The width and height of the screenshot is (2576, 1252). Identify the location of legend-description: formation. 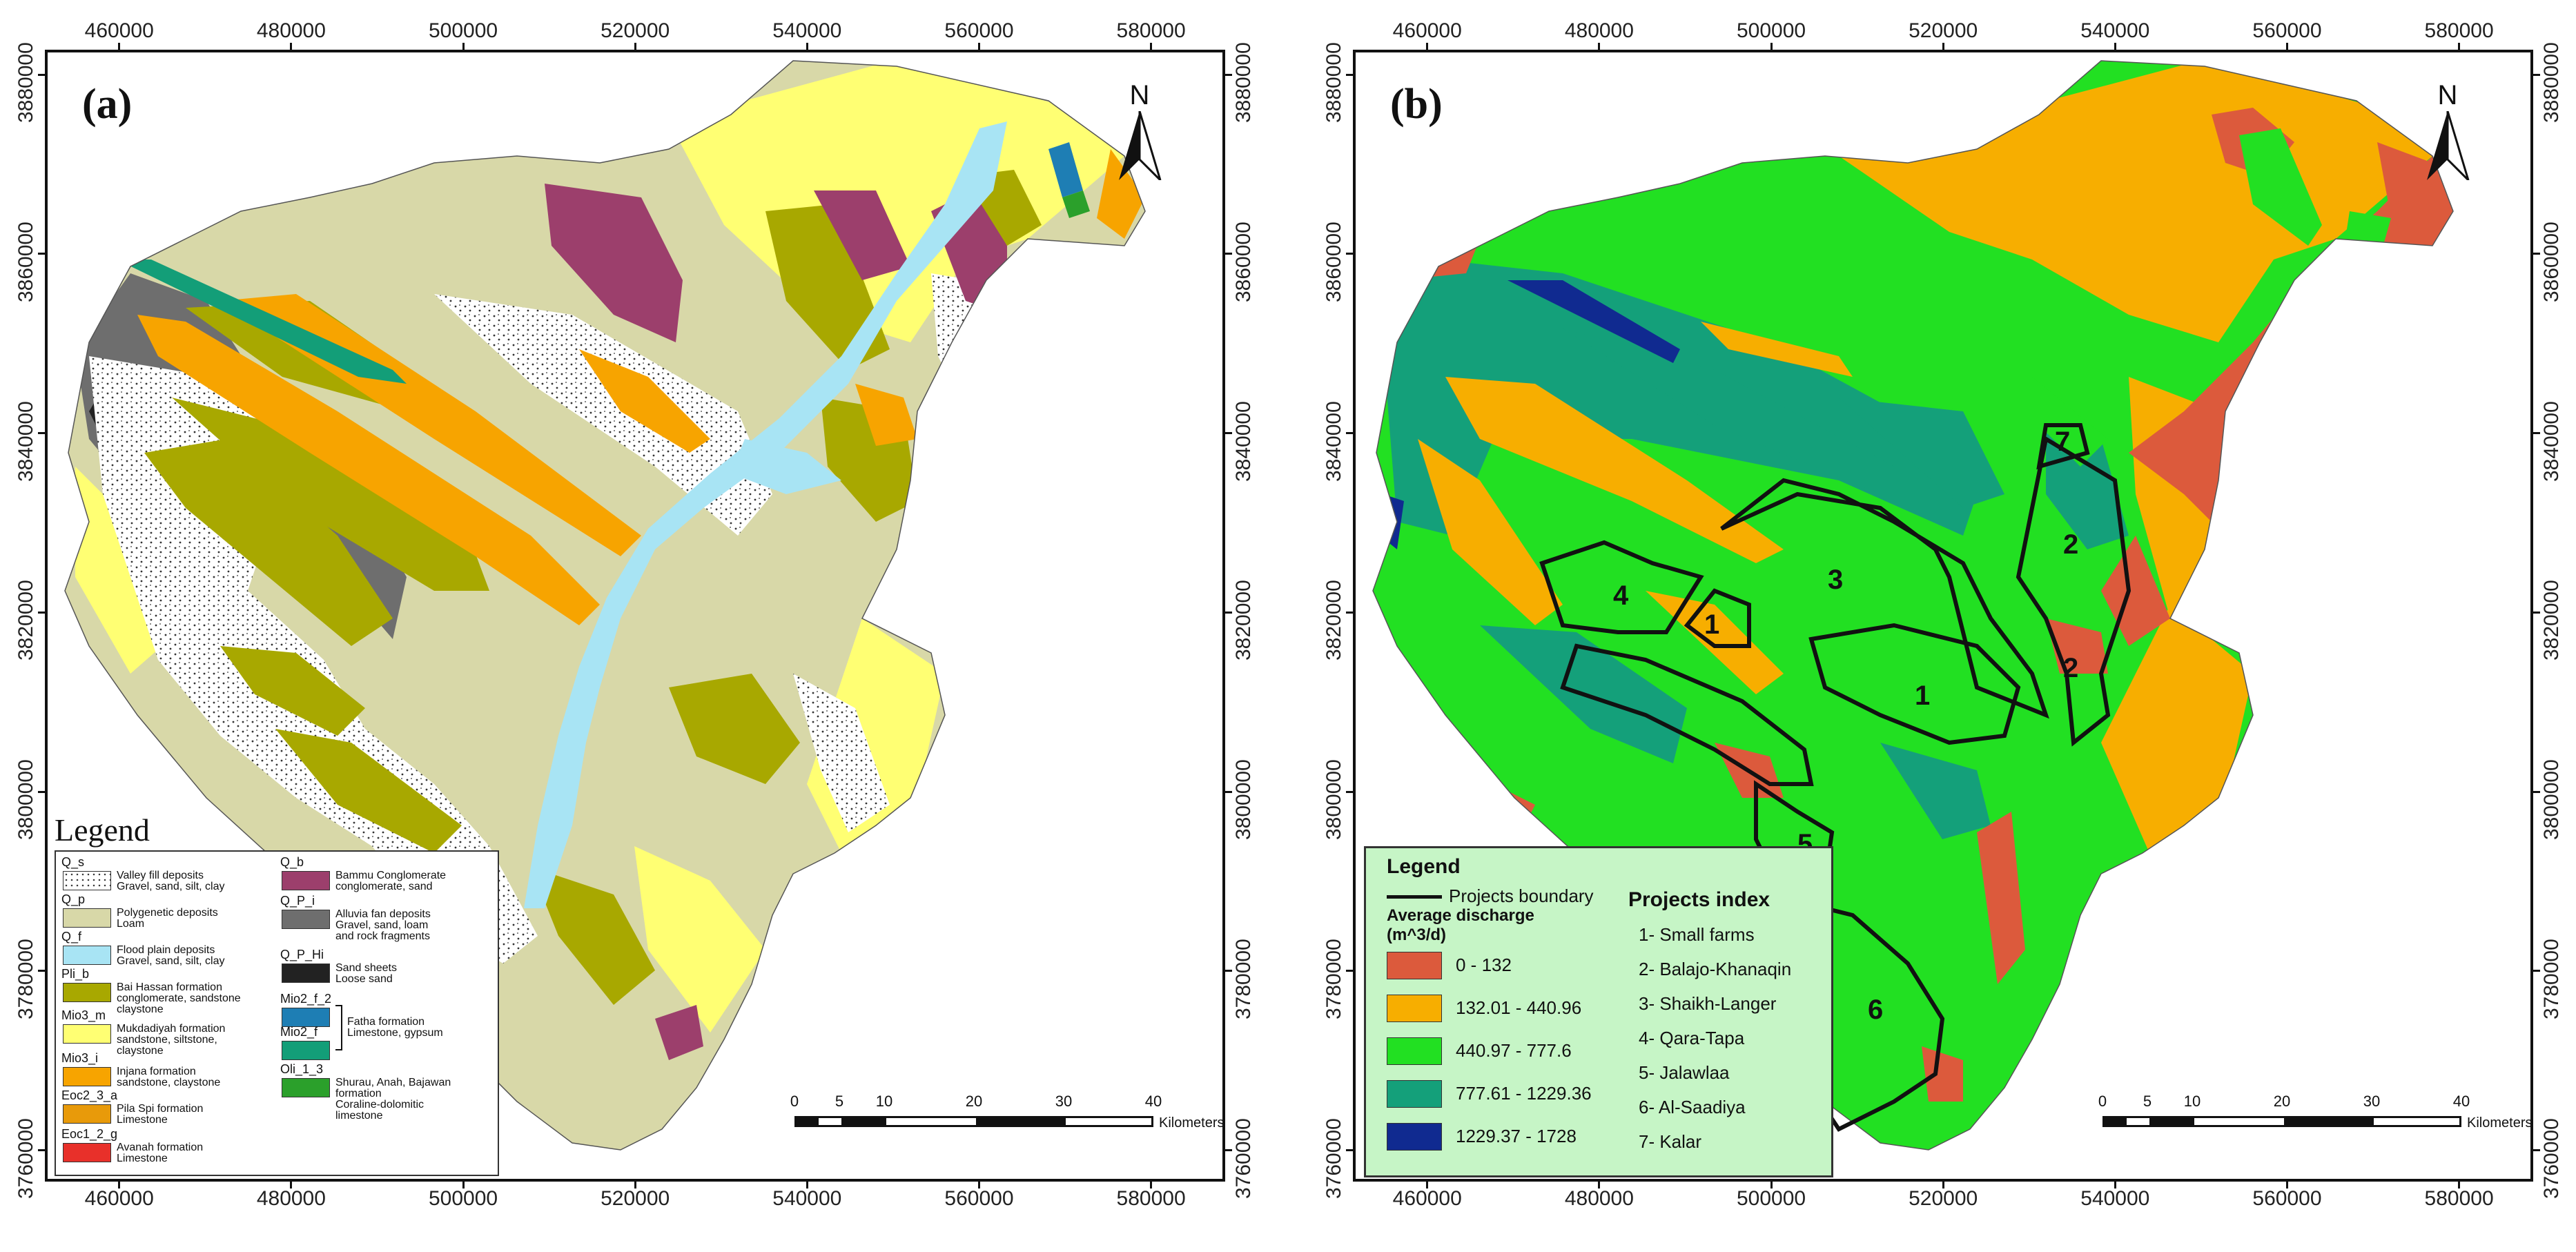
(359, 1093).